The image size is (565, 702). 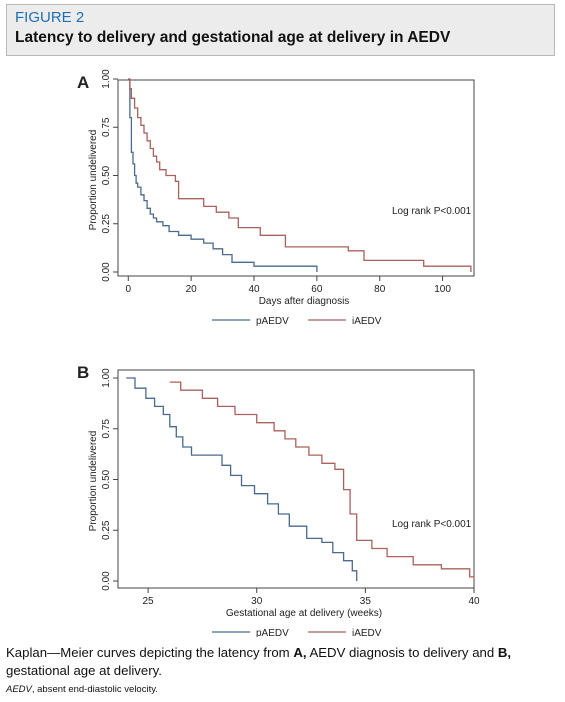 What do you see at coordinates (192, 289) in the screenshot?
I see `x-tick-label: 20` at bounding box center [192, 289].